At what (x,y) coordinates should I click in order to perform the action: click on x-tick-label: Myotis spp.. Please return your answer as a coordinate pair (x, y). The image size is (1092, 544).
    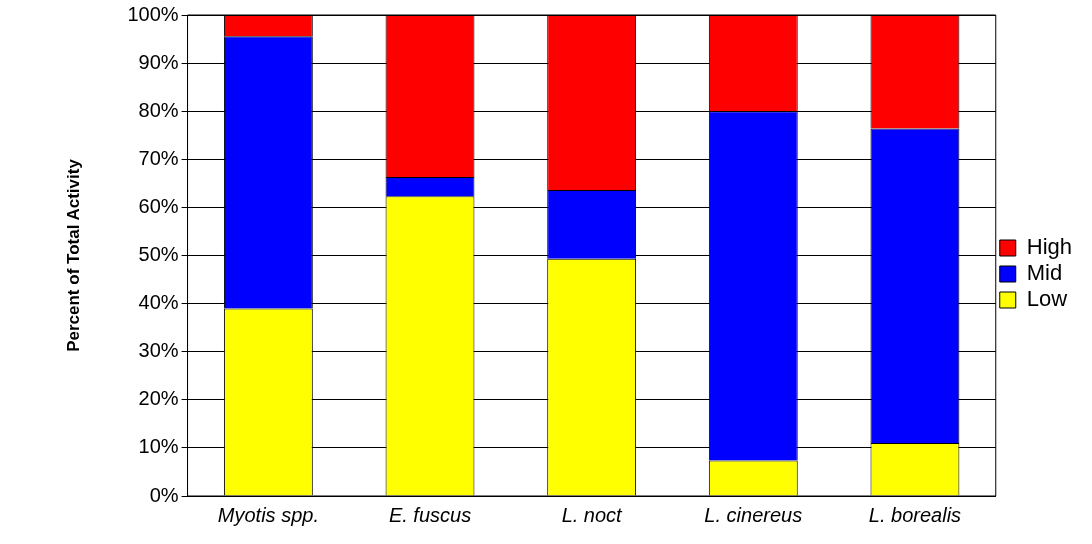
    Looking at the image, I should click on (268, 514).